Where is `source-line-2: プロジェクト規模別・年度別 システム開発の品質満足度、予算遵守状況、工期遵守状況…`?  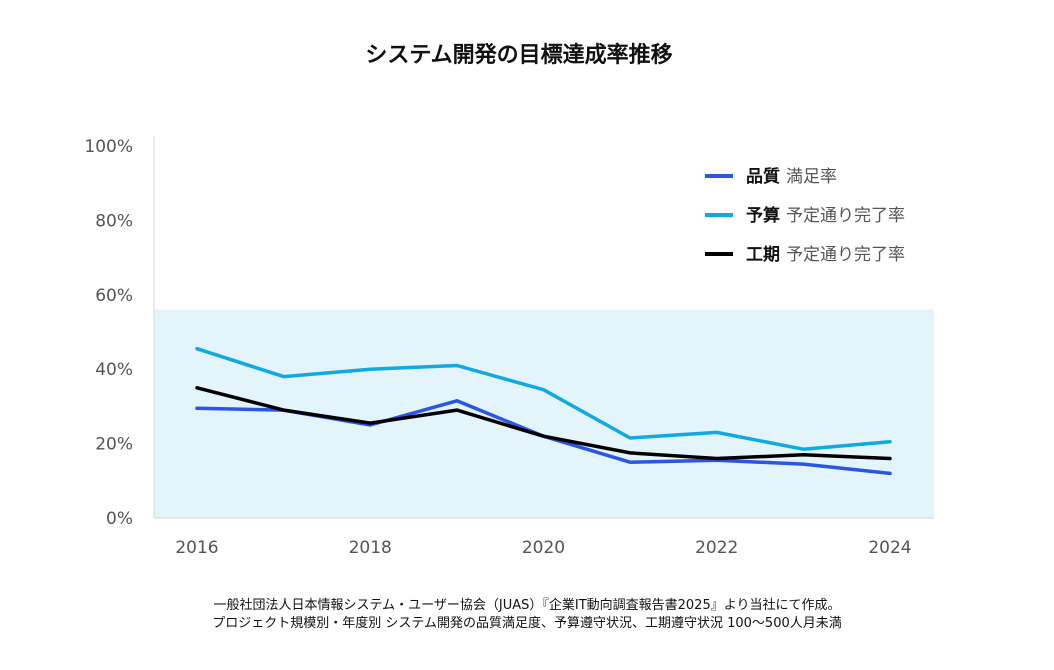 source-line-2: プロジェクト規模別・年度別 システム開発の品質満足度、予算遵守状況、工期遵守状況… is located at coordinates (527, 623).